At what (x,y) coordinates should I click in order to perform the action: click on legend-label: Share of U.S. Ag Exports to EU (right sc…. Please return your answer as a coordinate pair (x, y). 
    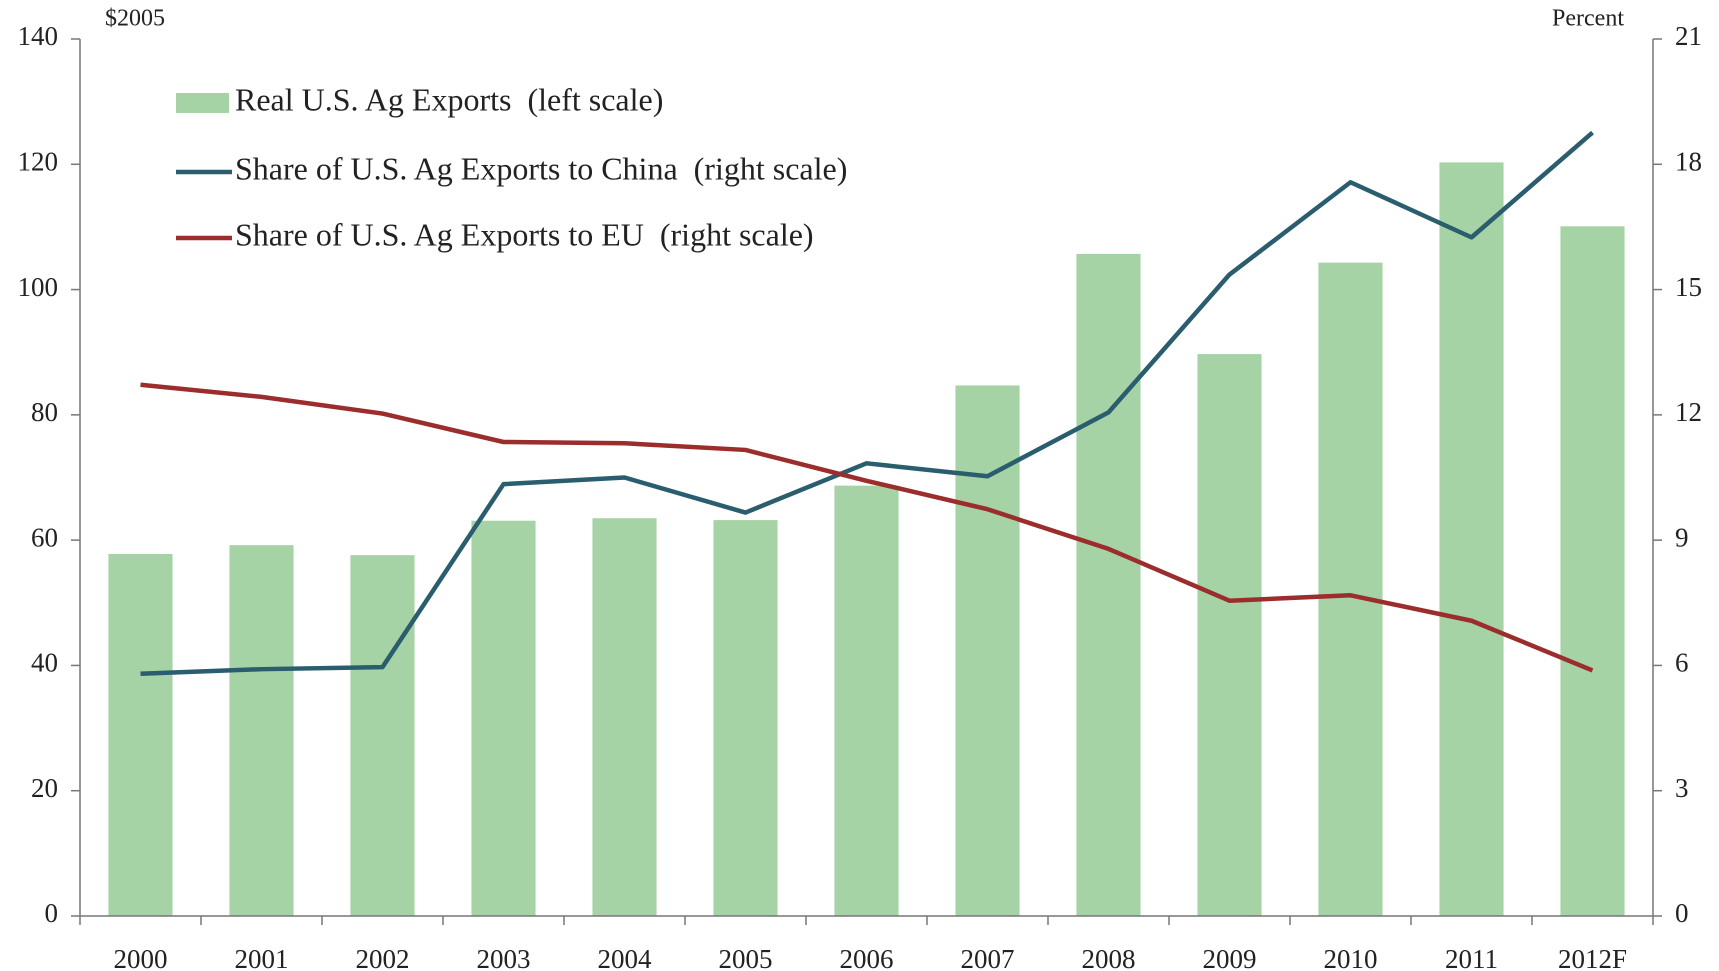
    Looking at the image, I should click on (524, 234).